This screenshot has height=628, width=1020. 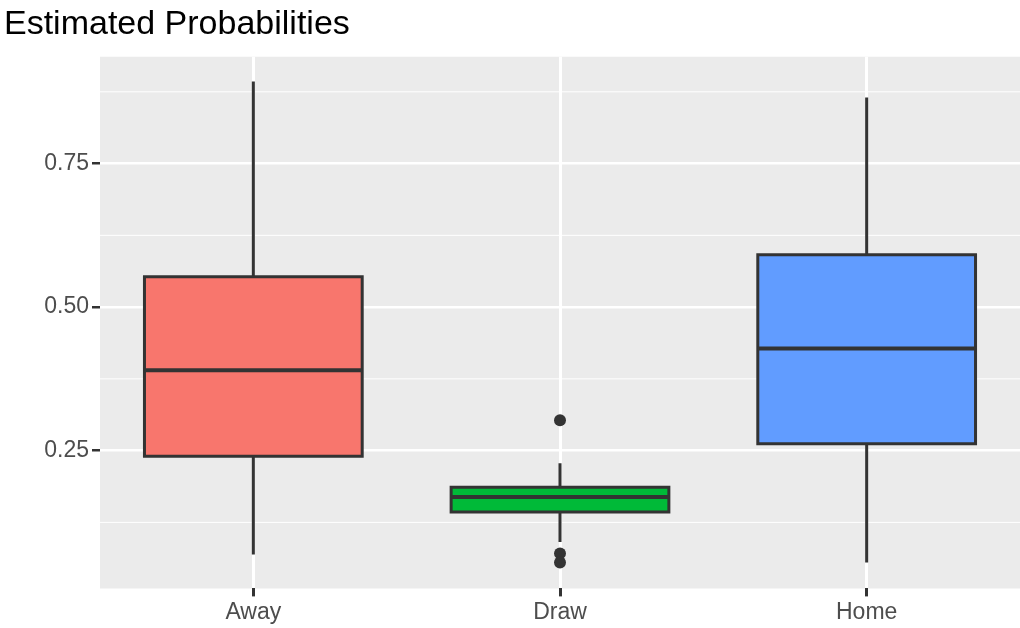 I want to click on y-tick-label: 0.25, so click(x=66, y=448).